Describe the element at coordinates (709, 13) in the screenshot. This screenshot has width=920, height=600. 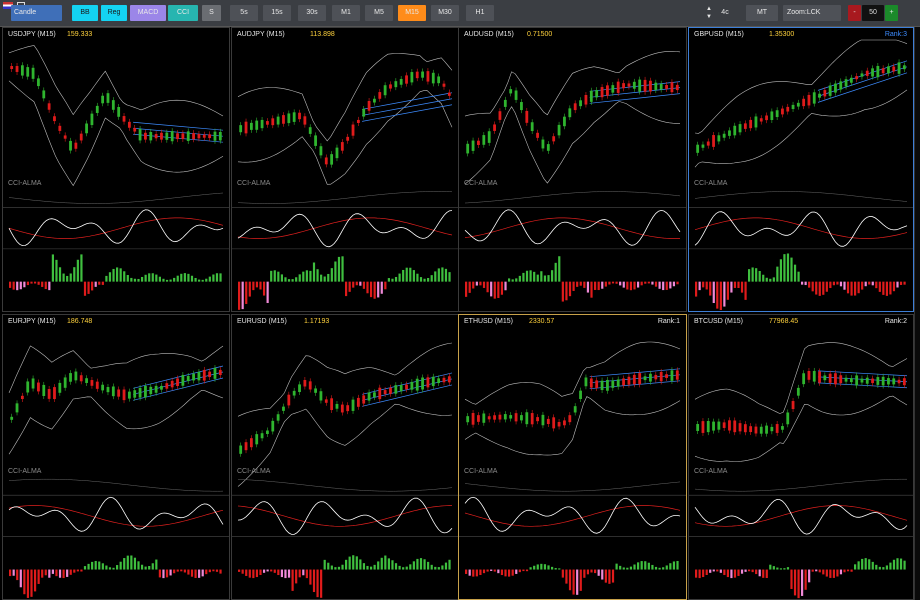
I see `count-stepper-icon: ▲ ▼` at that location.